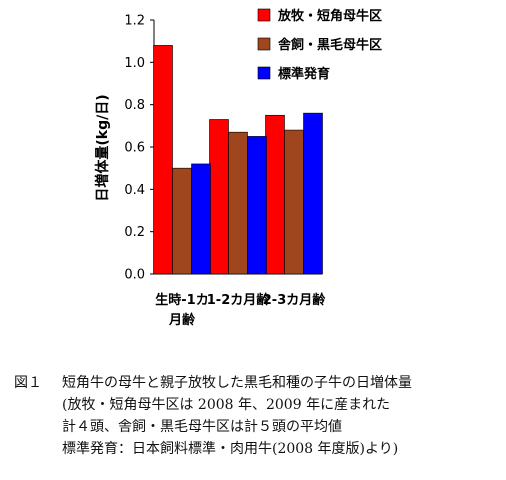 The image size is (506, 480). Describe the element at coordinates (102, 147) in the screenshot. I see `y-axis-title: 日増体量(kg/日)` at that location.